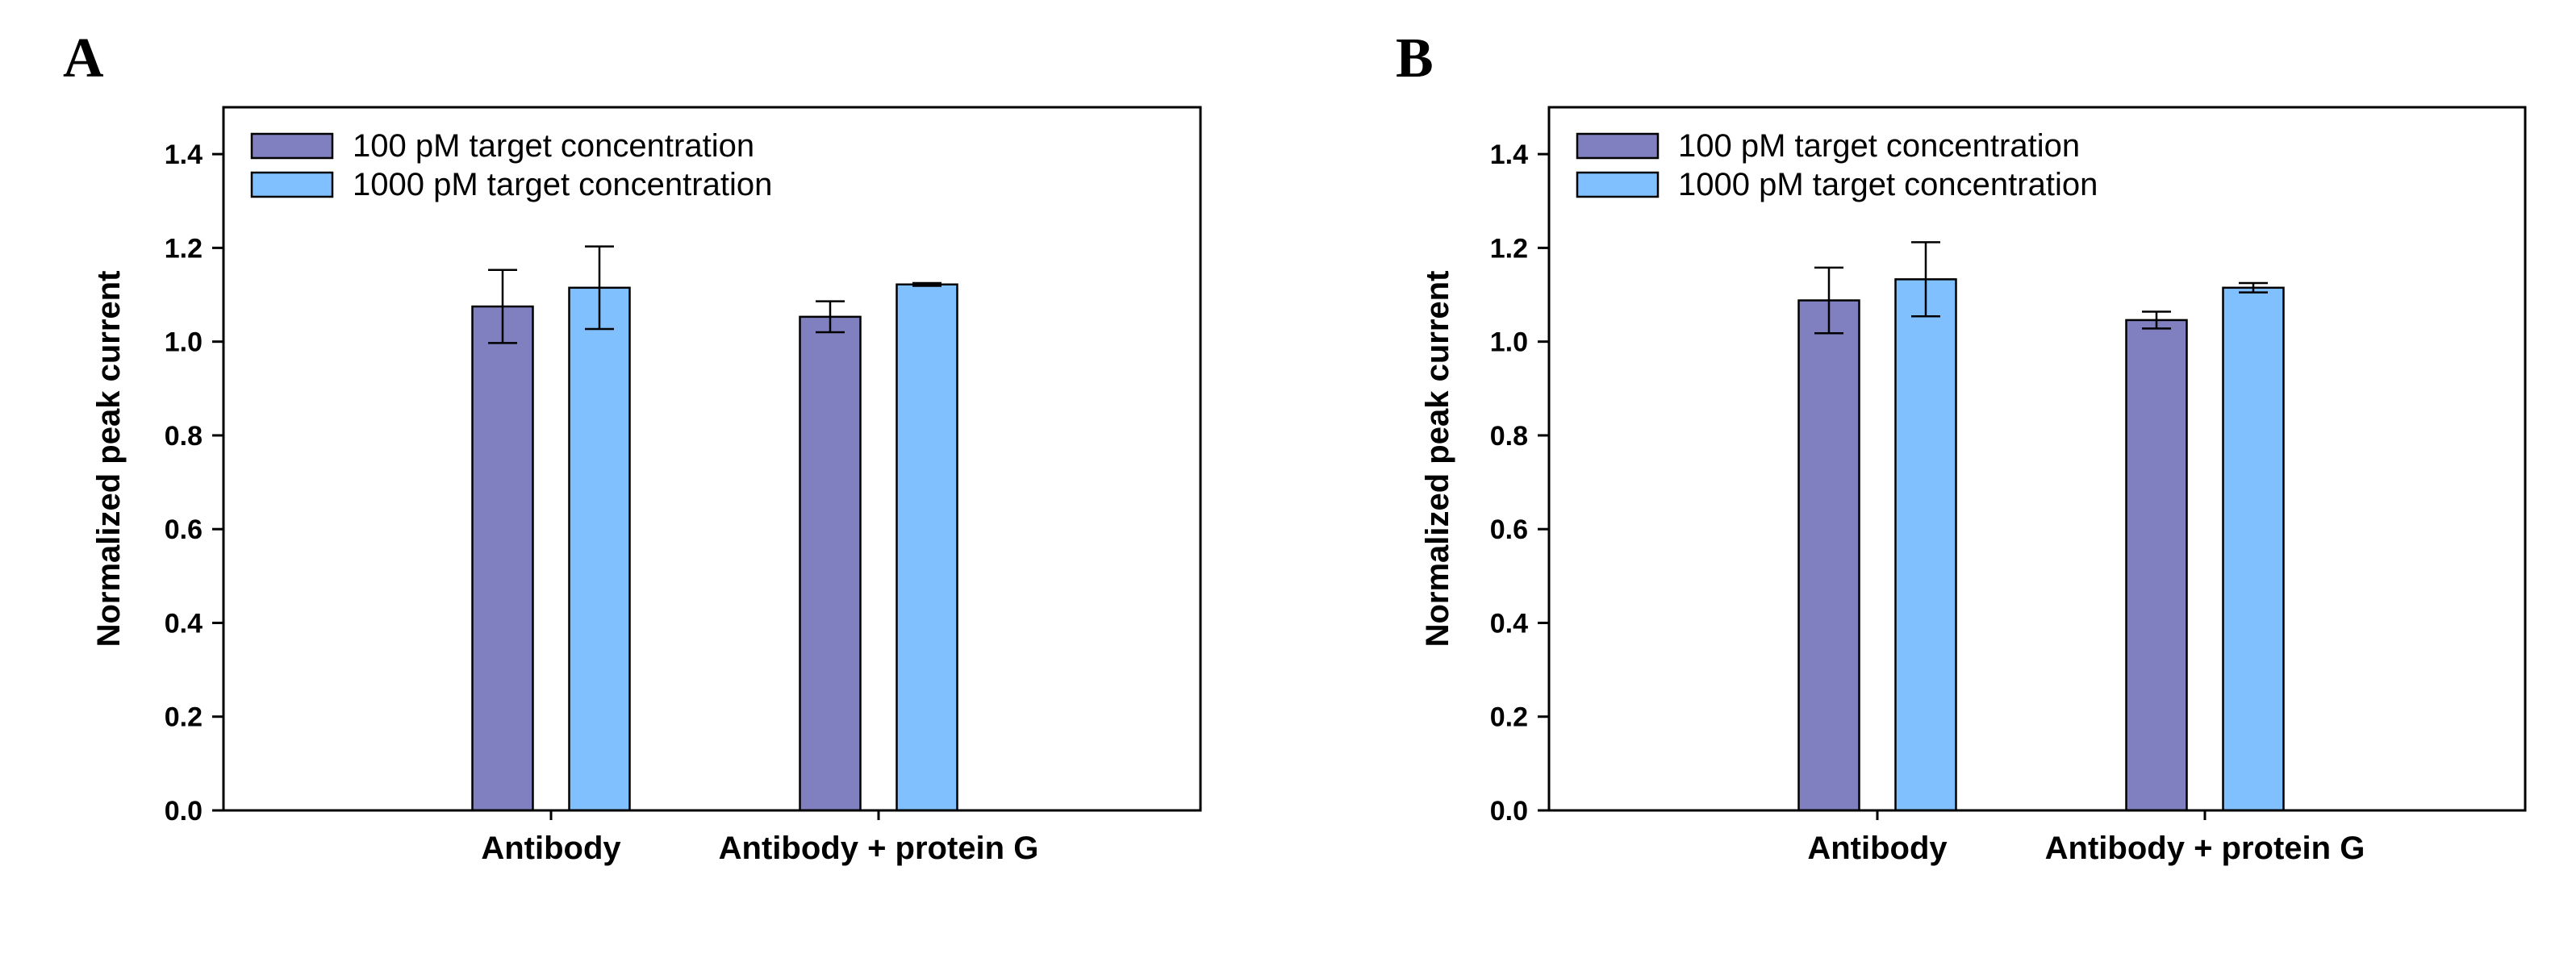 Image resolution: width=2576 pixels, height=962 pixels. What do you see at coordinates (83, 59) in the screenshot?
I see `panel-letter-a: A` at bounding box center [83, 59].